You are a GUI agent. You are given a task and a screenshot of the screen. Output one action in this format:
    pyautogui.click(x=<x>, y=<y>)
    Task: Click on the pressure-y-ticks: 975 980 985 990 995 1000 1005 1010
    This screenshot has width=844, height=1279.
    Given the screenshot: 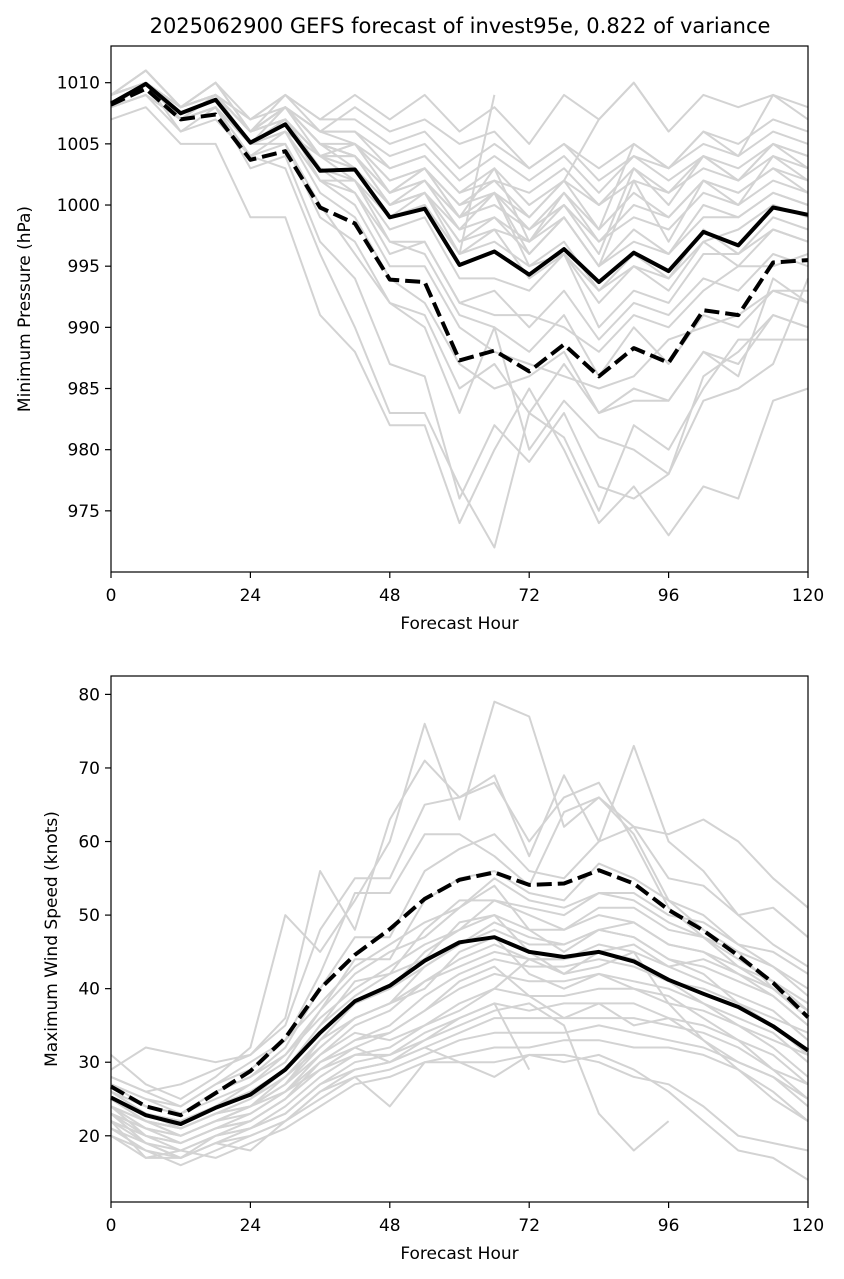 What is the action you would take?
    pyautogui.click(x=84, y=298)
    